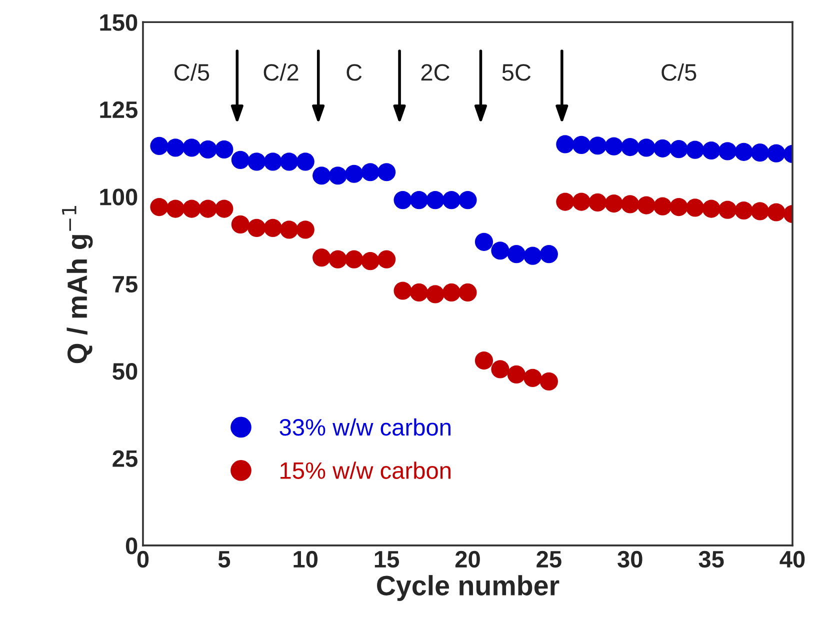  What do you see at coordinates (119, 197) in the screenshot?
I see `y-tick-label: 100` at bounding box center [119, 197].